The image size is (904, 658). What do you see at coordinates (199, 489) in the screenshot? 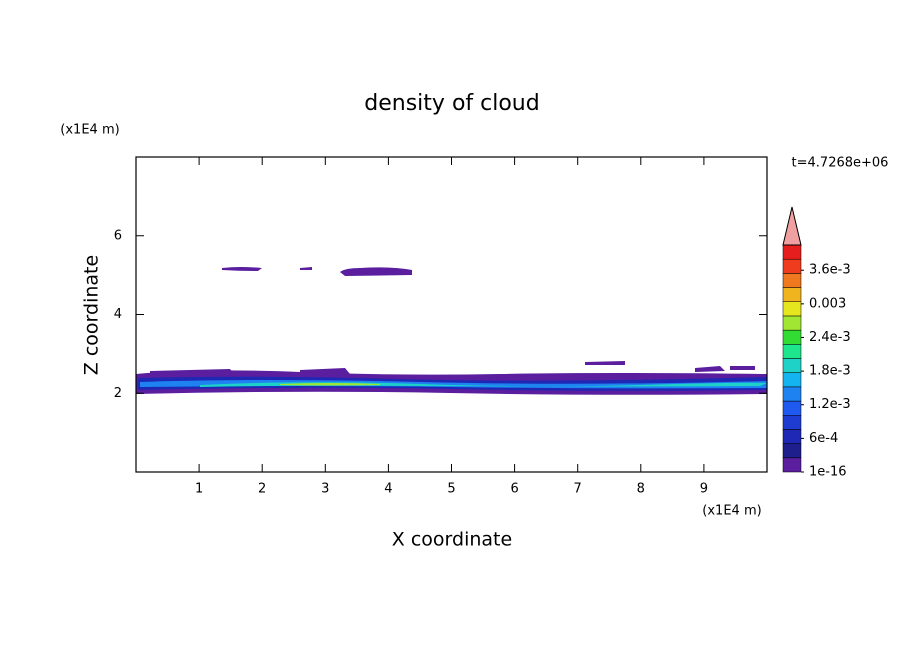
I see `x-tick-label: 1` at bounding box center [199, 489].